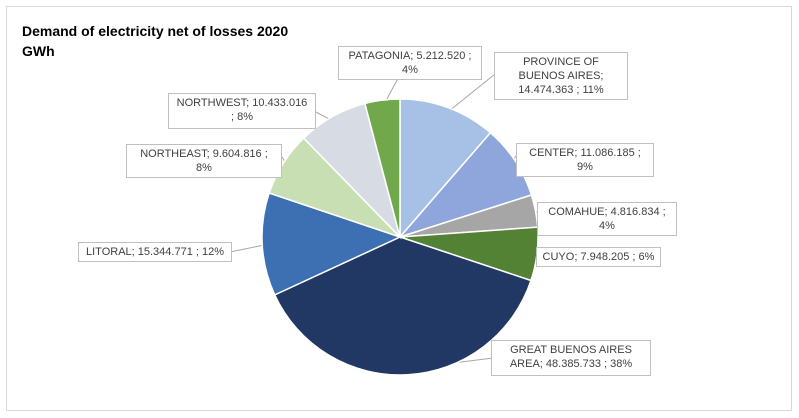  I want to click on pie-slice-great-buenos-aires-area, so click(402, 306).